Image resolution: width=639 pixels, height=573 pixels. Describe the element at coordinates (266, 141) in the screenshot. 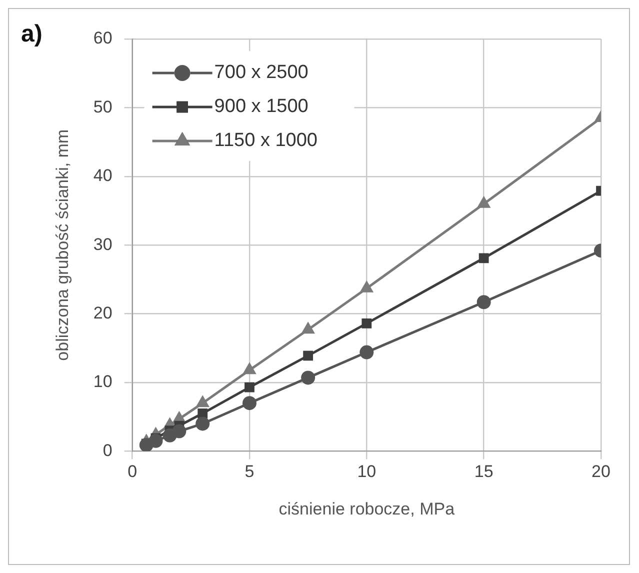

I see `legend-label: 1150 x 1000` at that location.